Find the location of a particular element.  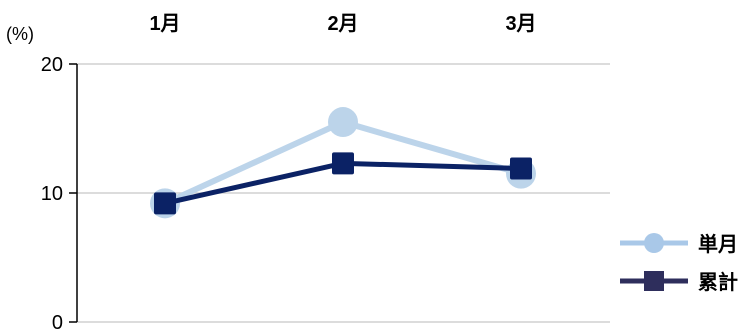

legend-item-1: 単月 is located at coordinates (679, 244).